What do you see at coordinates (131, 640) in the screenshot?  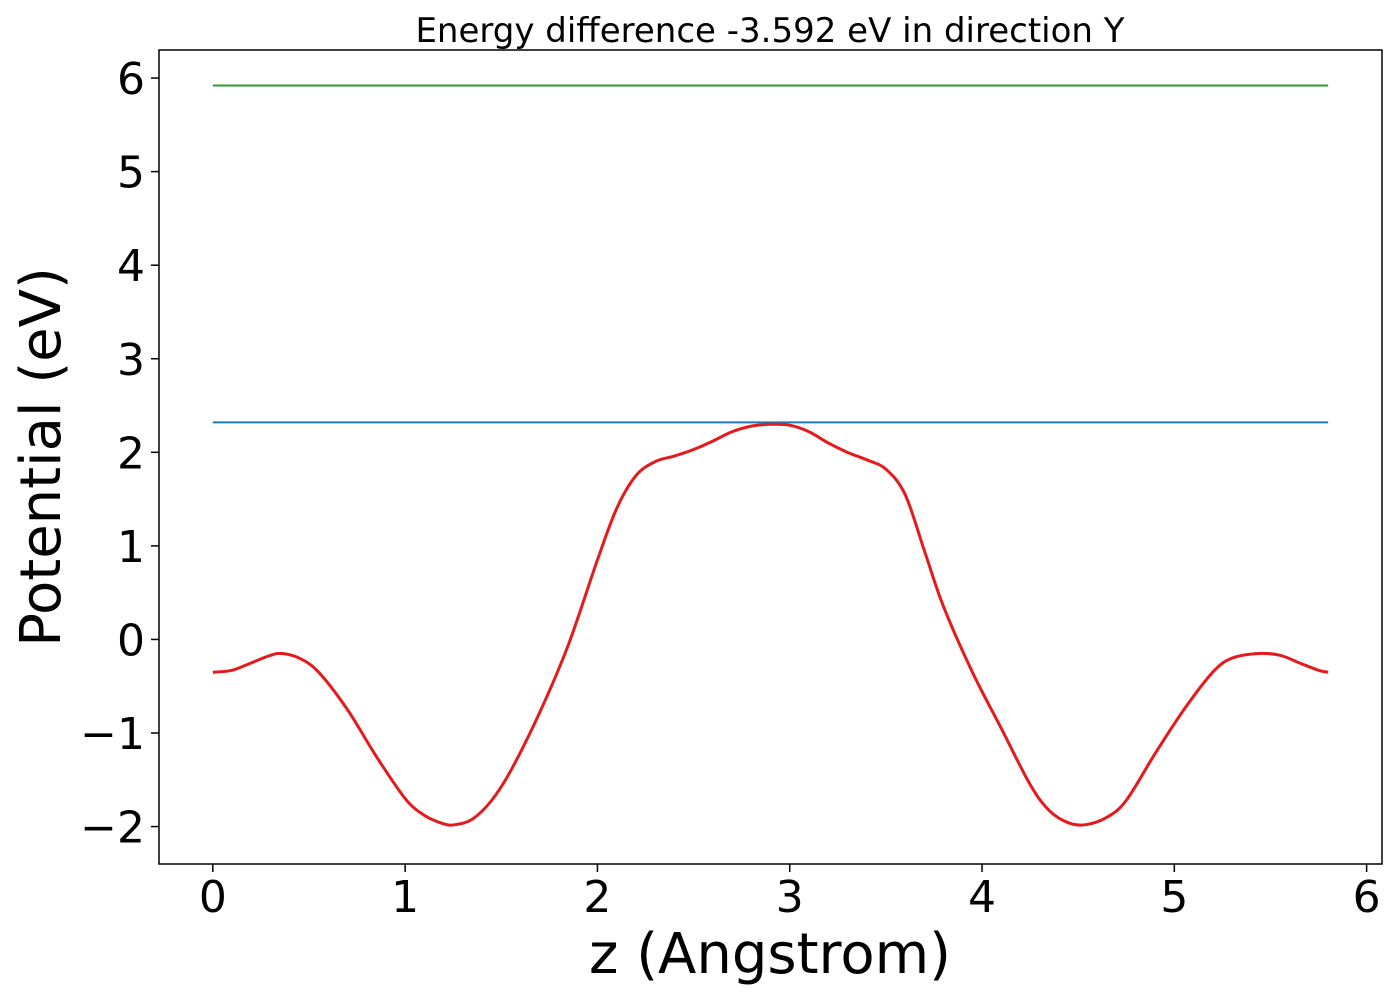 I see `y-tick-label: 0` at bounding box center [131, 640].